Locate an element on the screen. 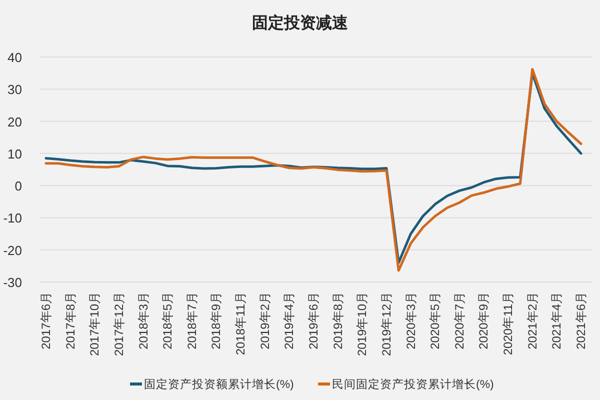  x-tick-label: 2020年5月 is located at coordinates (435, 321).